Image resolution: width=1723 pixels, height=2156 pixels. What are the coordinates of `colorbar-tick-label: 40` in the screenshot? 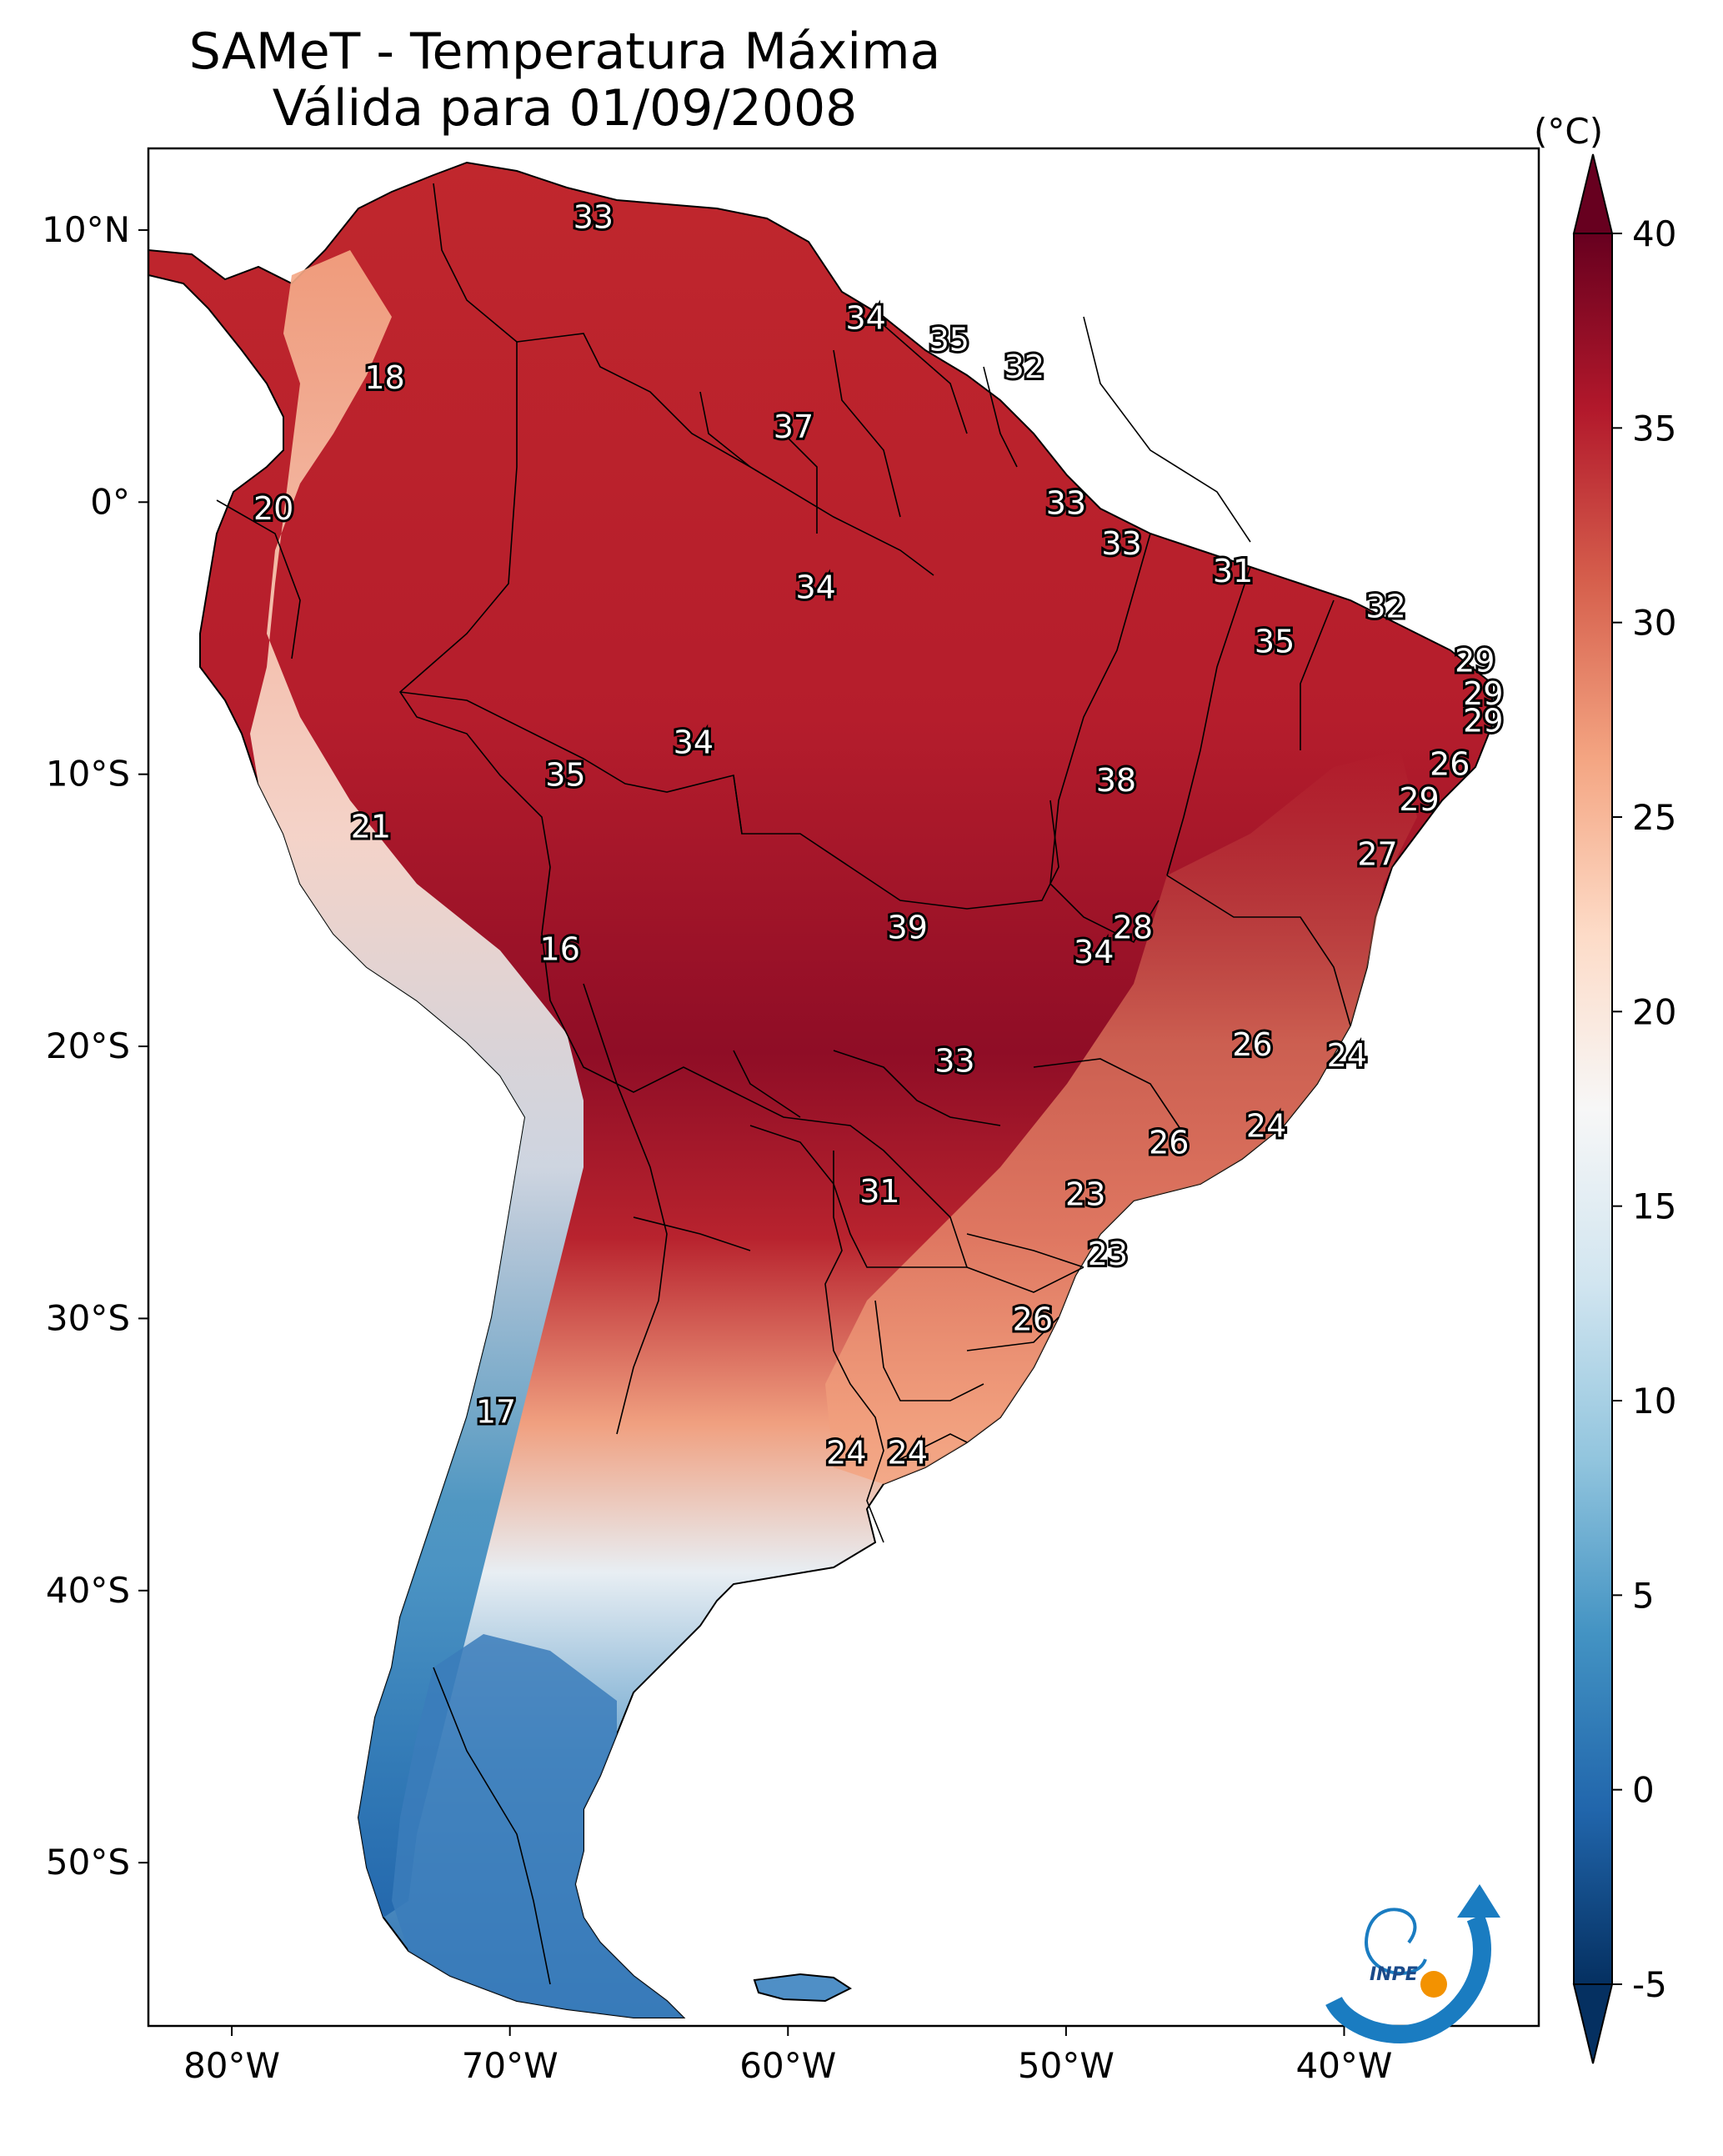 It's located at (1654, 233).